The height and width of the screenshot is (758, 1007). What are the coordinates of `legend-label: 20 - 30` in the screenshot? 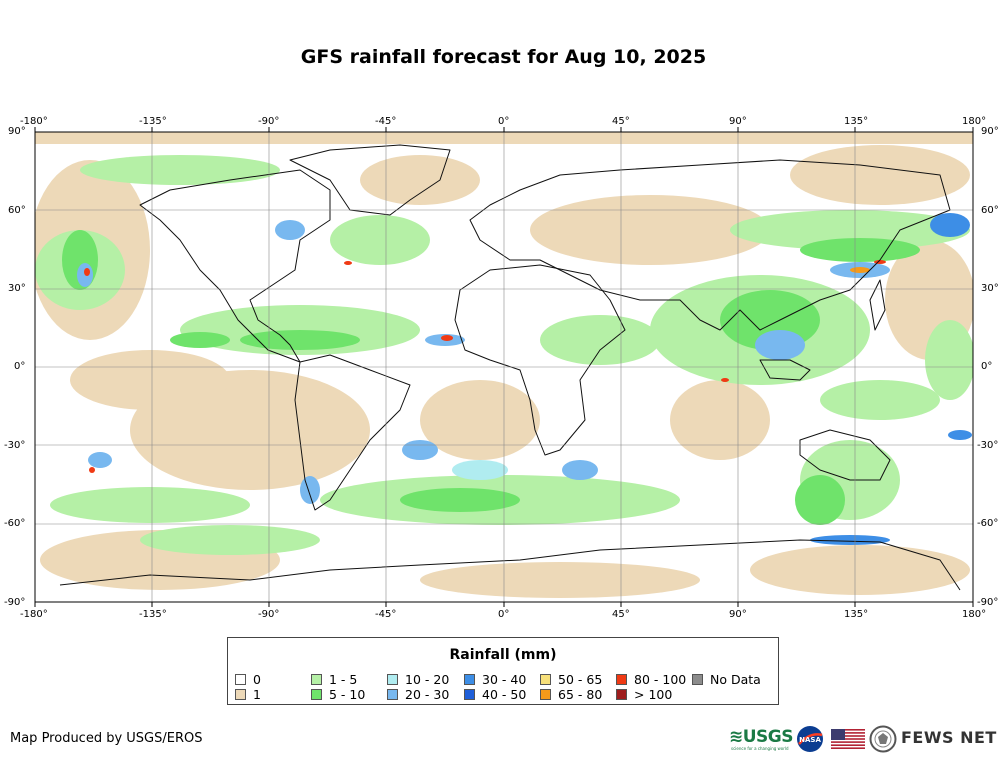 It's located at (427, 694).